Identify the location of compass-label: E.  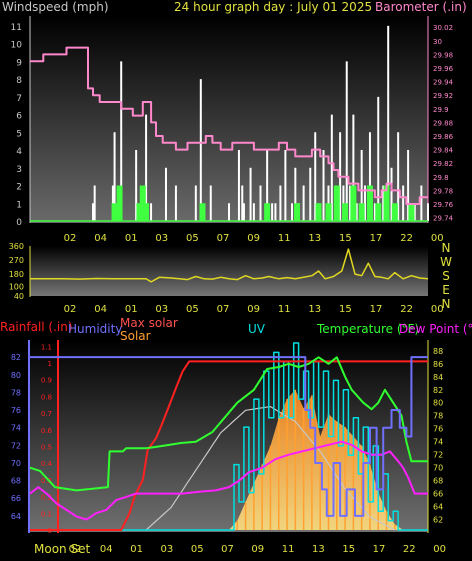
(446, 290).